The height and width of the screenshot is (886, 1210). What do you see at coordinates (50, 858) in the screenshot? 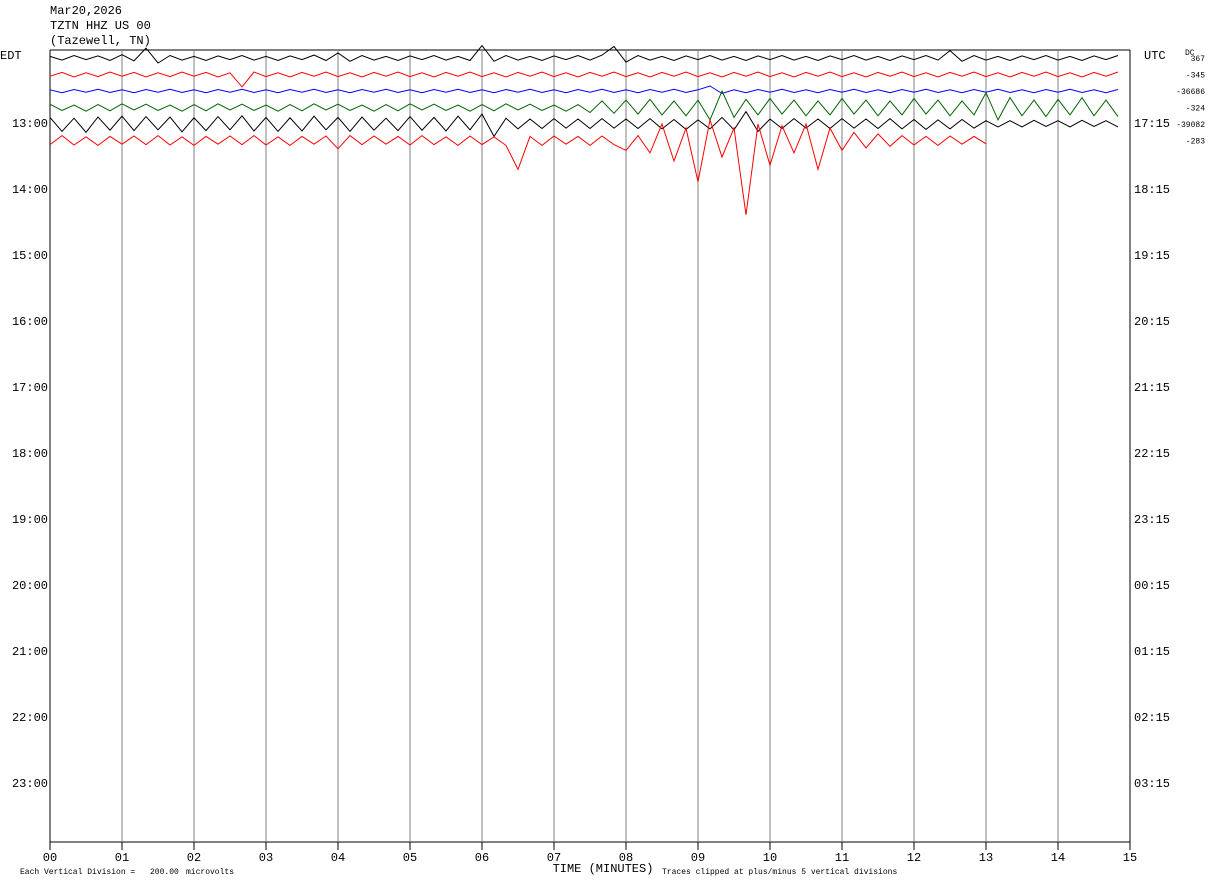
I see `x-tick-label: 00` at bounding box center [50, 858].